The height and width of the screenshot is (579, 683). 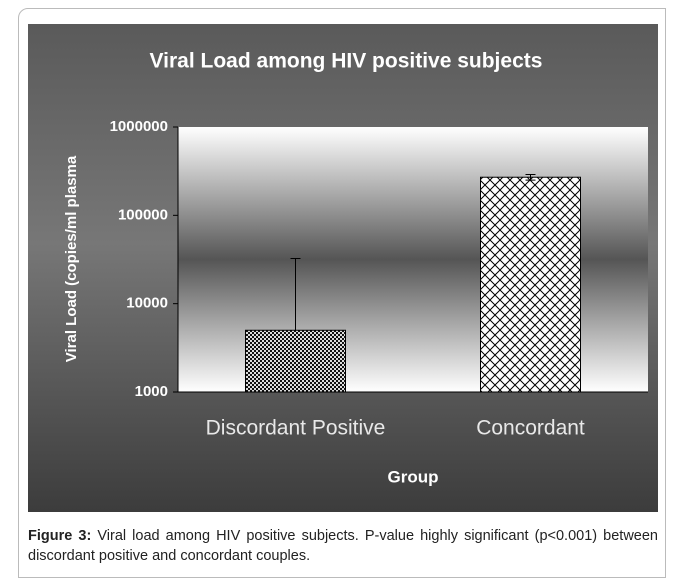 I want to click on y-axis-label: Viral Load (copies/ml plasma, so click(x=71, y=258).